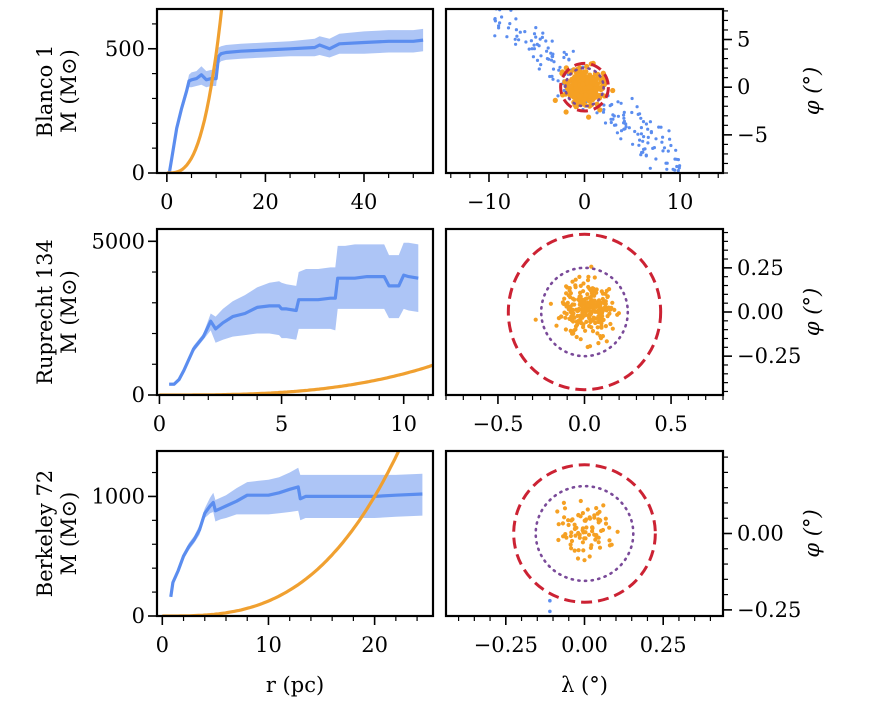  I want to click on x-tick-label: 40, so click(364, 202).